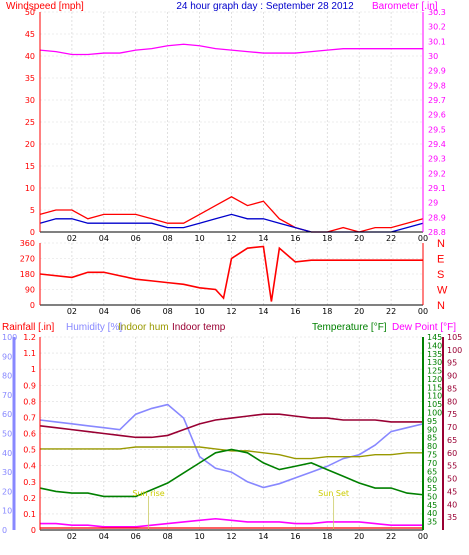 The image size is (469, 555). I want to click on barometer-tick-label: 29.3, so click(437, 159).